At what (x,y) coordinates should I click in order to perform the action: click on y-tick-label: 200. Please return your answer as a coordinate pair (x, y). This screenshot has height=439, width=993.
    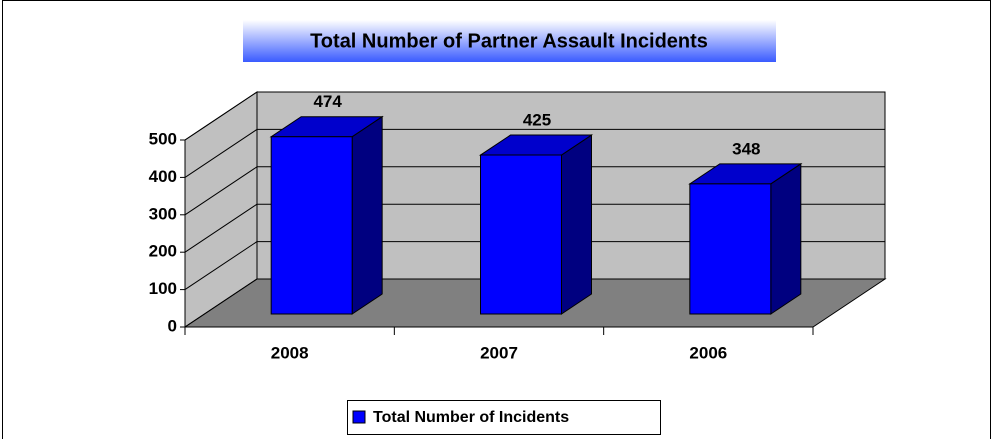
    Looking at the image, I should click on (163, 251).